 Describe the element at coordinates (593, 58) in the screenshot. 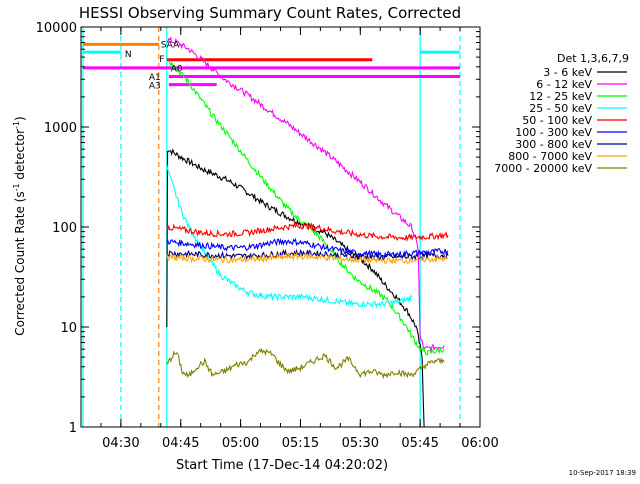

I see `legend-title: Det 1,3,6,7,9` at that location.